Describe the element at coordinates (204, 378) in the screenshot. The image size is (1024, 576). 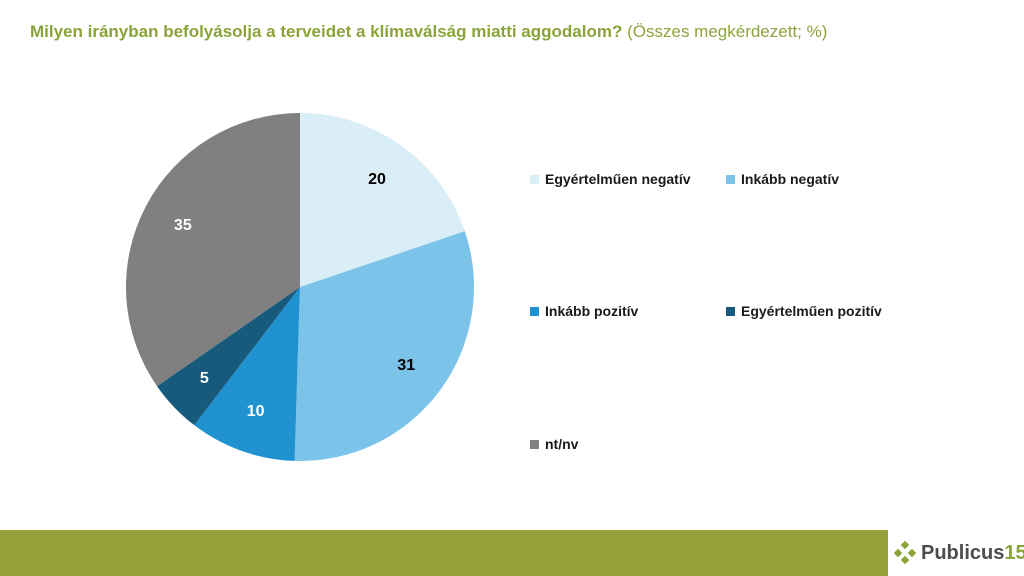
I see `pie-data-label-3: 5` at that location.